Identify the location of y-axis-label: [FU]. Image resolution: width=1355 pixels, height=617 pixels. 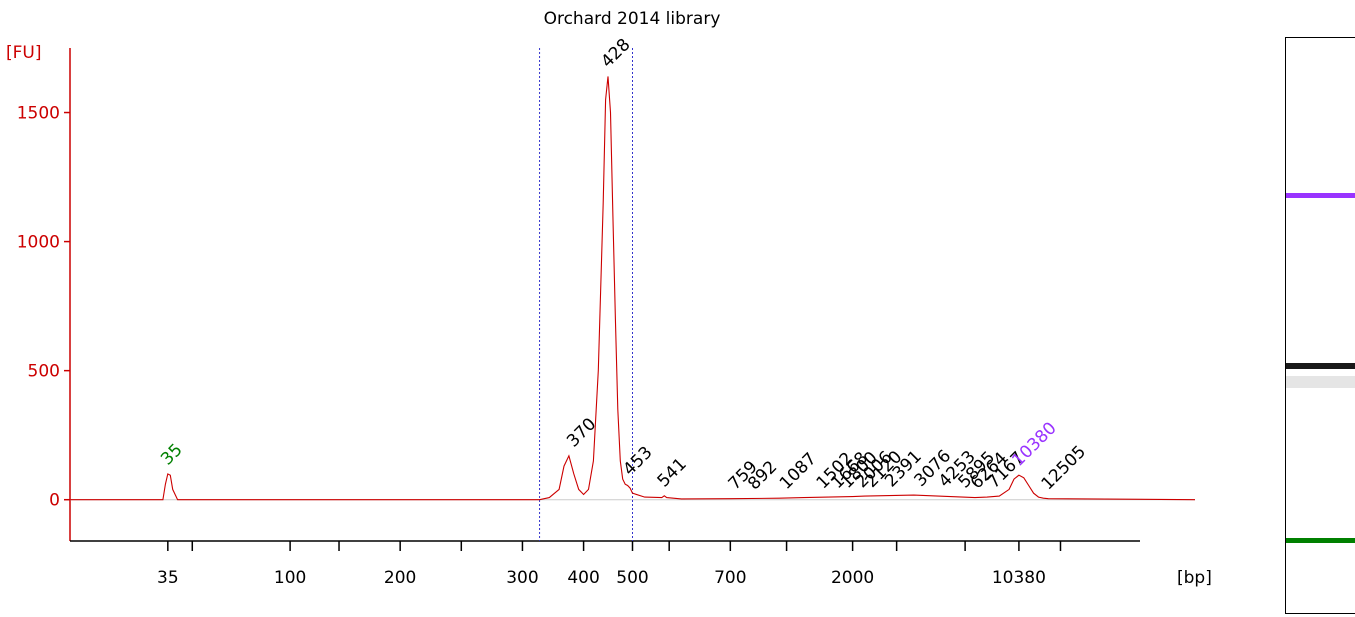
(24, 53).